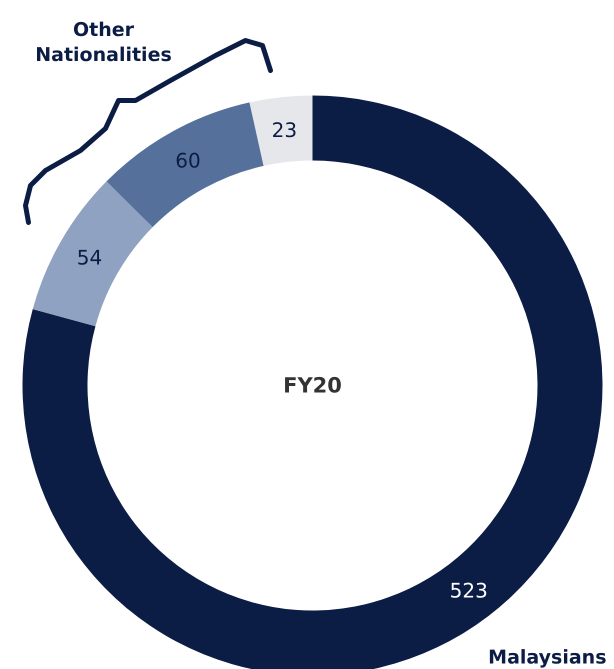  Describe the element at coordinates (469, 590) in the screenshot. I see `data-label: 523` at that location.